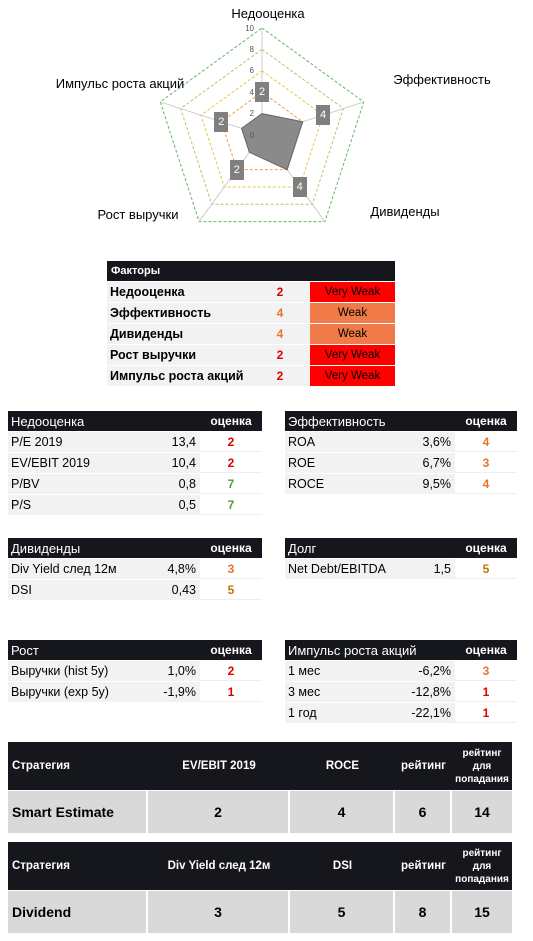 The height and width of the screenshot is (941, 533). Describe the element at coordinates (175, 692) in the screenshot. I see `metric-value: -1,9%` at that location.